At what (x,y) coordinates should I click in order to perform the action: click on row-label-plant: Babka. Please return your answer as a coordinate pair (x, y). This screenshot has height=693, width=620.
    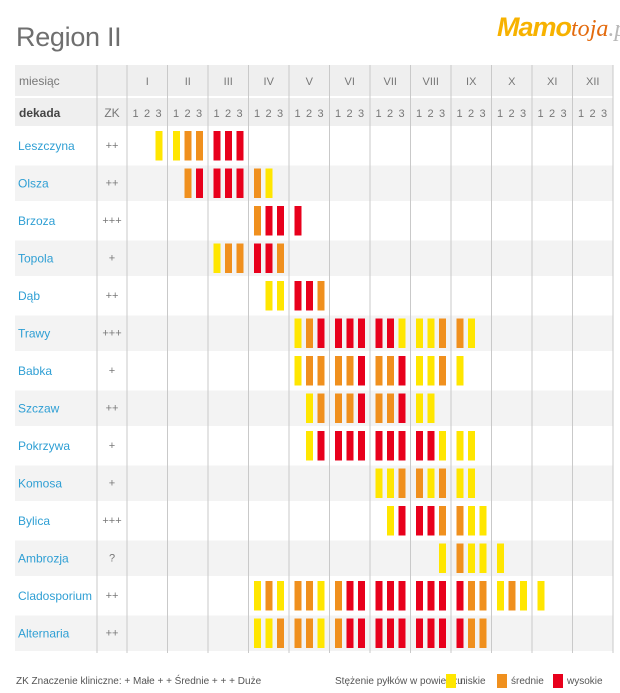
    Looking at the image, I should click on (35, 371).